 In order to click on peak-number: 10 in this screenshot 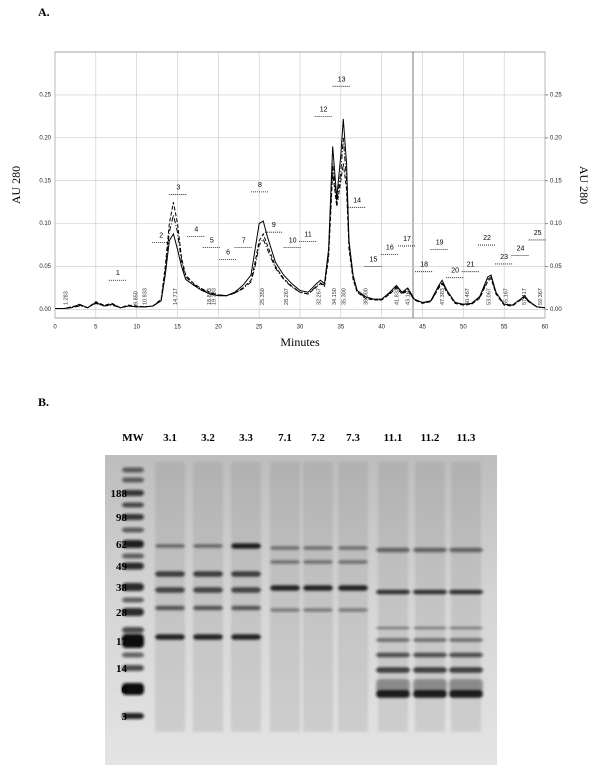, I will do `click(293, 241)`.